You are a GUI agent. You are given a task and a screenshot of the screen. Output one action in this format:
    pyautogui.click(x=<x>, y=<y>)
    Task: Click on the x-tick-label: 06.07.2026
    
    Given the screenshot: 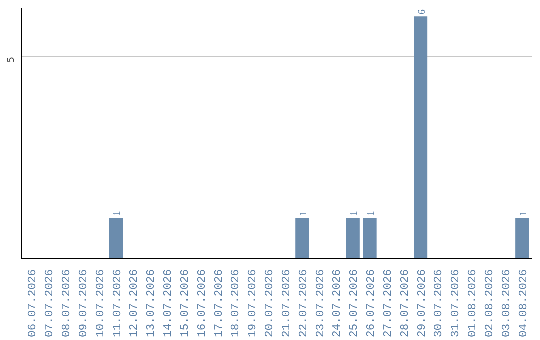 What is the action you would take?
    pyautogui.click(x=34, y=303)
    